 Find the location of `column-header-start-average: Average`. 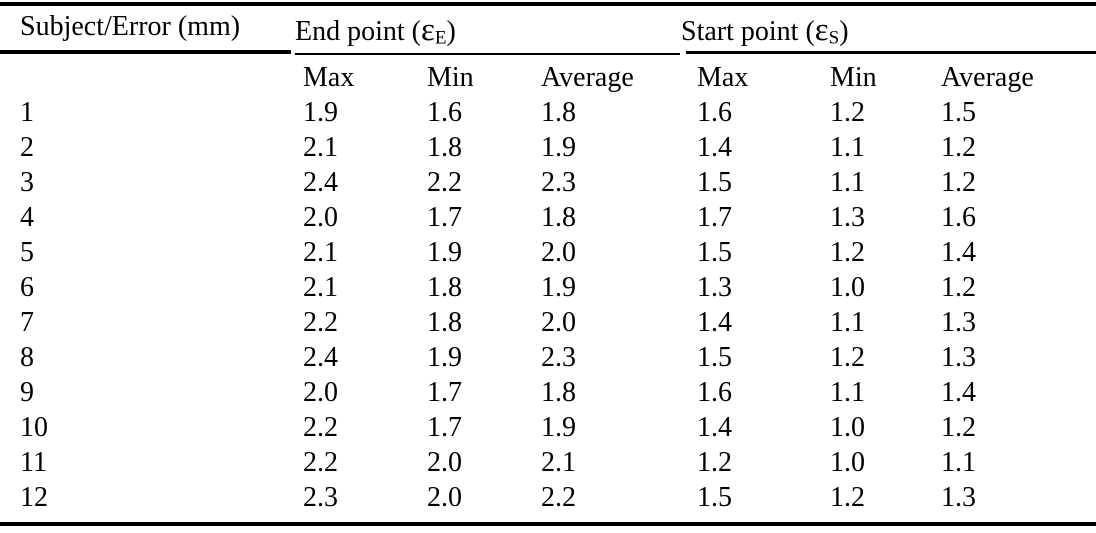

column-header-start-average: Average is located at coordinates (987, 77).